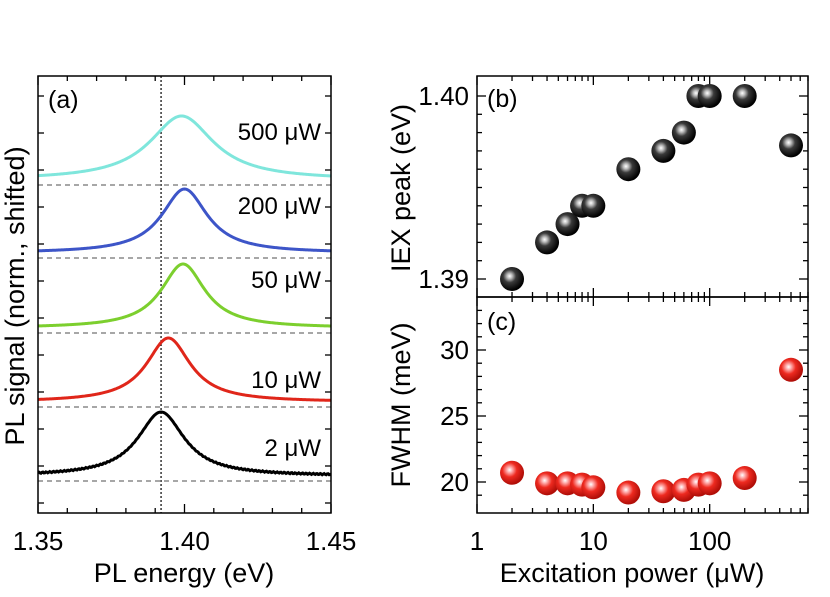 The image size is (830, 597). I want to click on c-points, so click(651, 431).